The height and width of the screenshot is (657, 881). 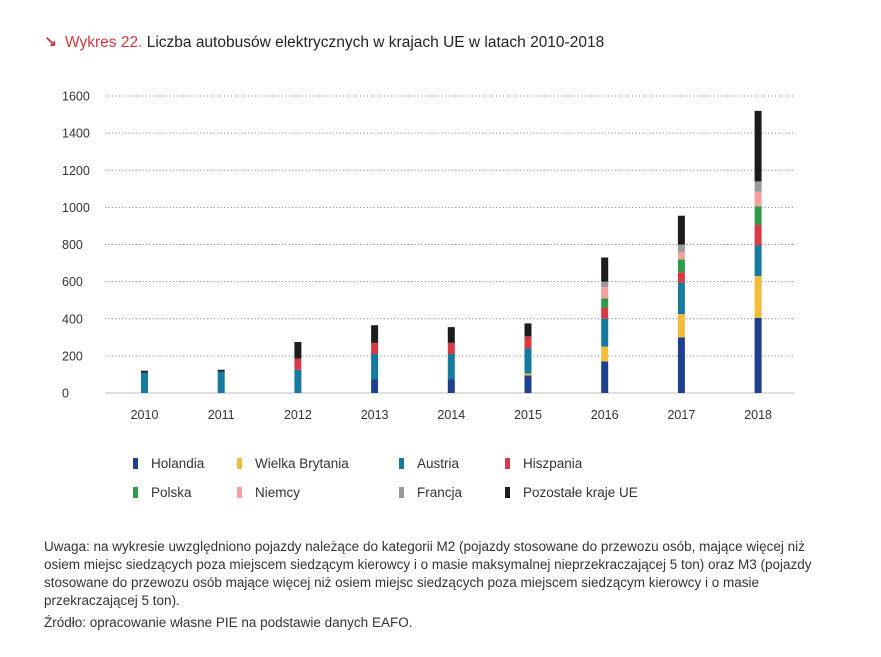 I want to click on legend-label: Niemcy, so click(x=278, y=492).